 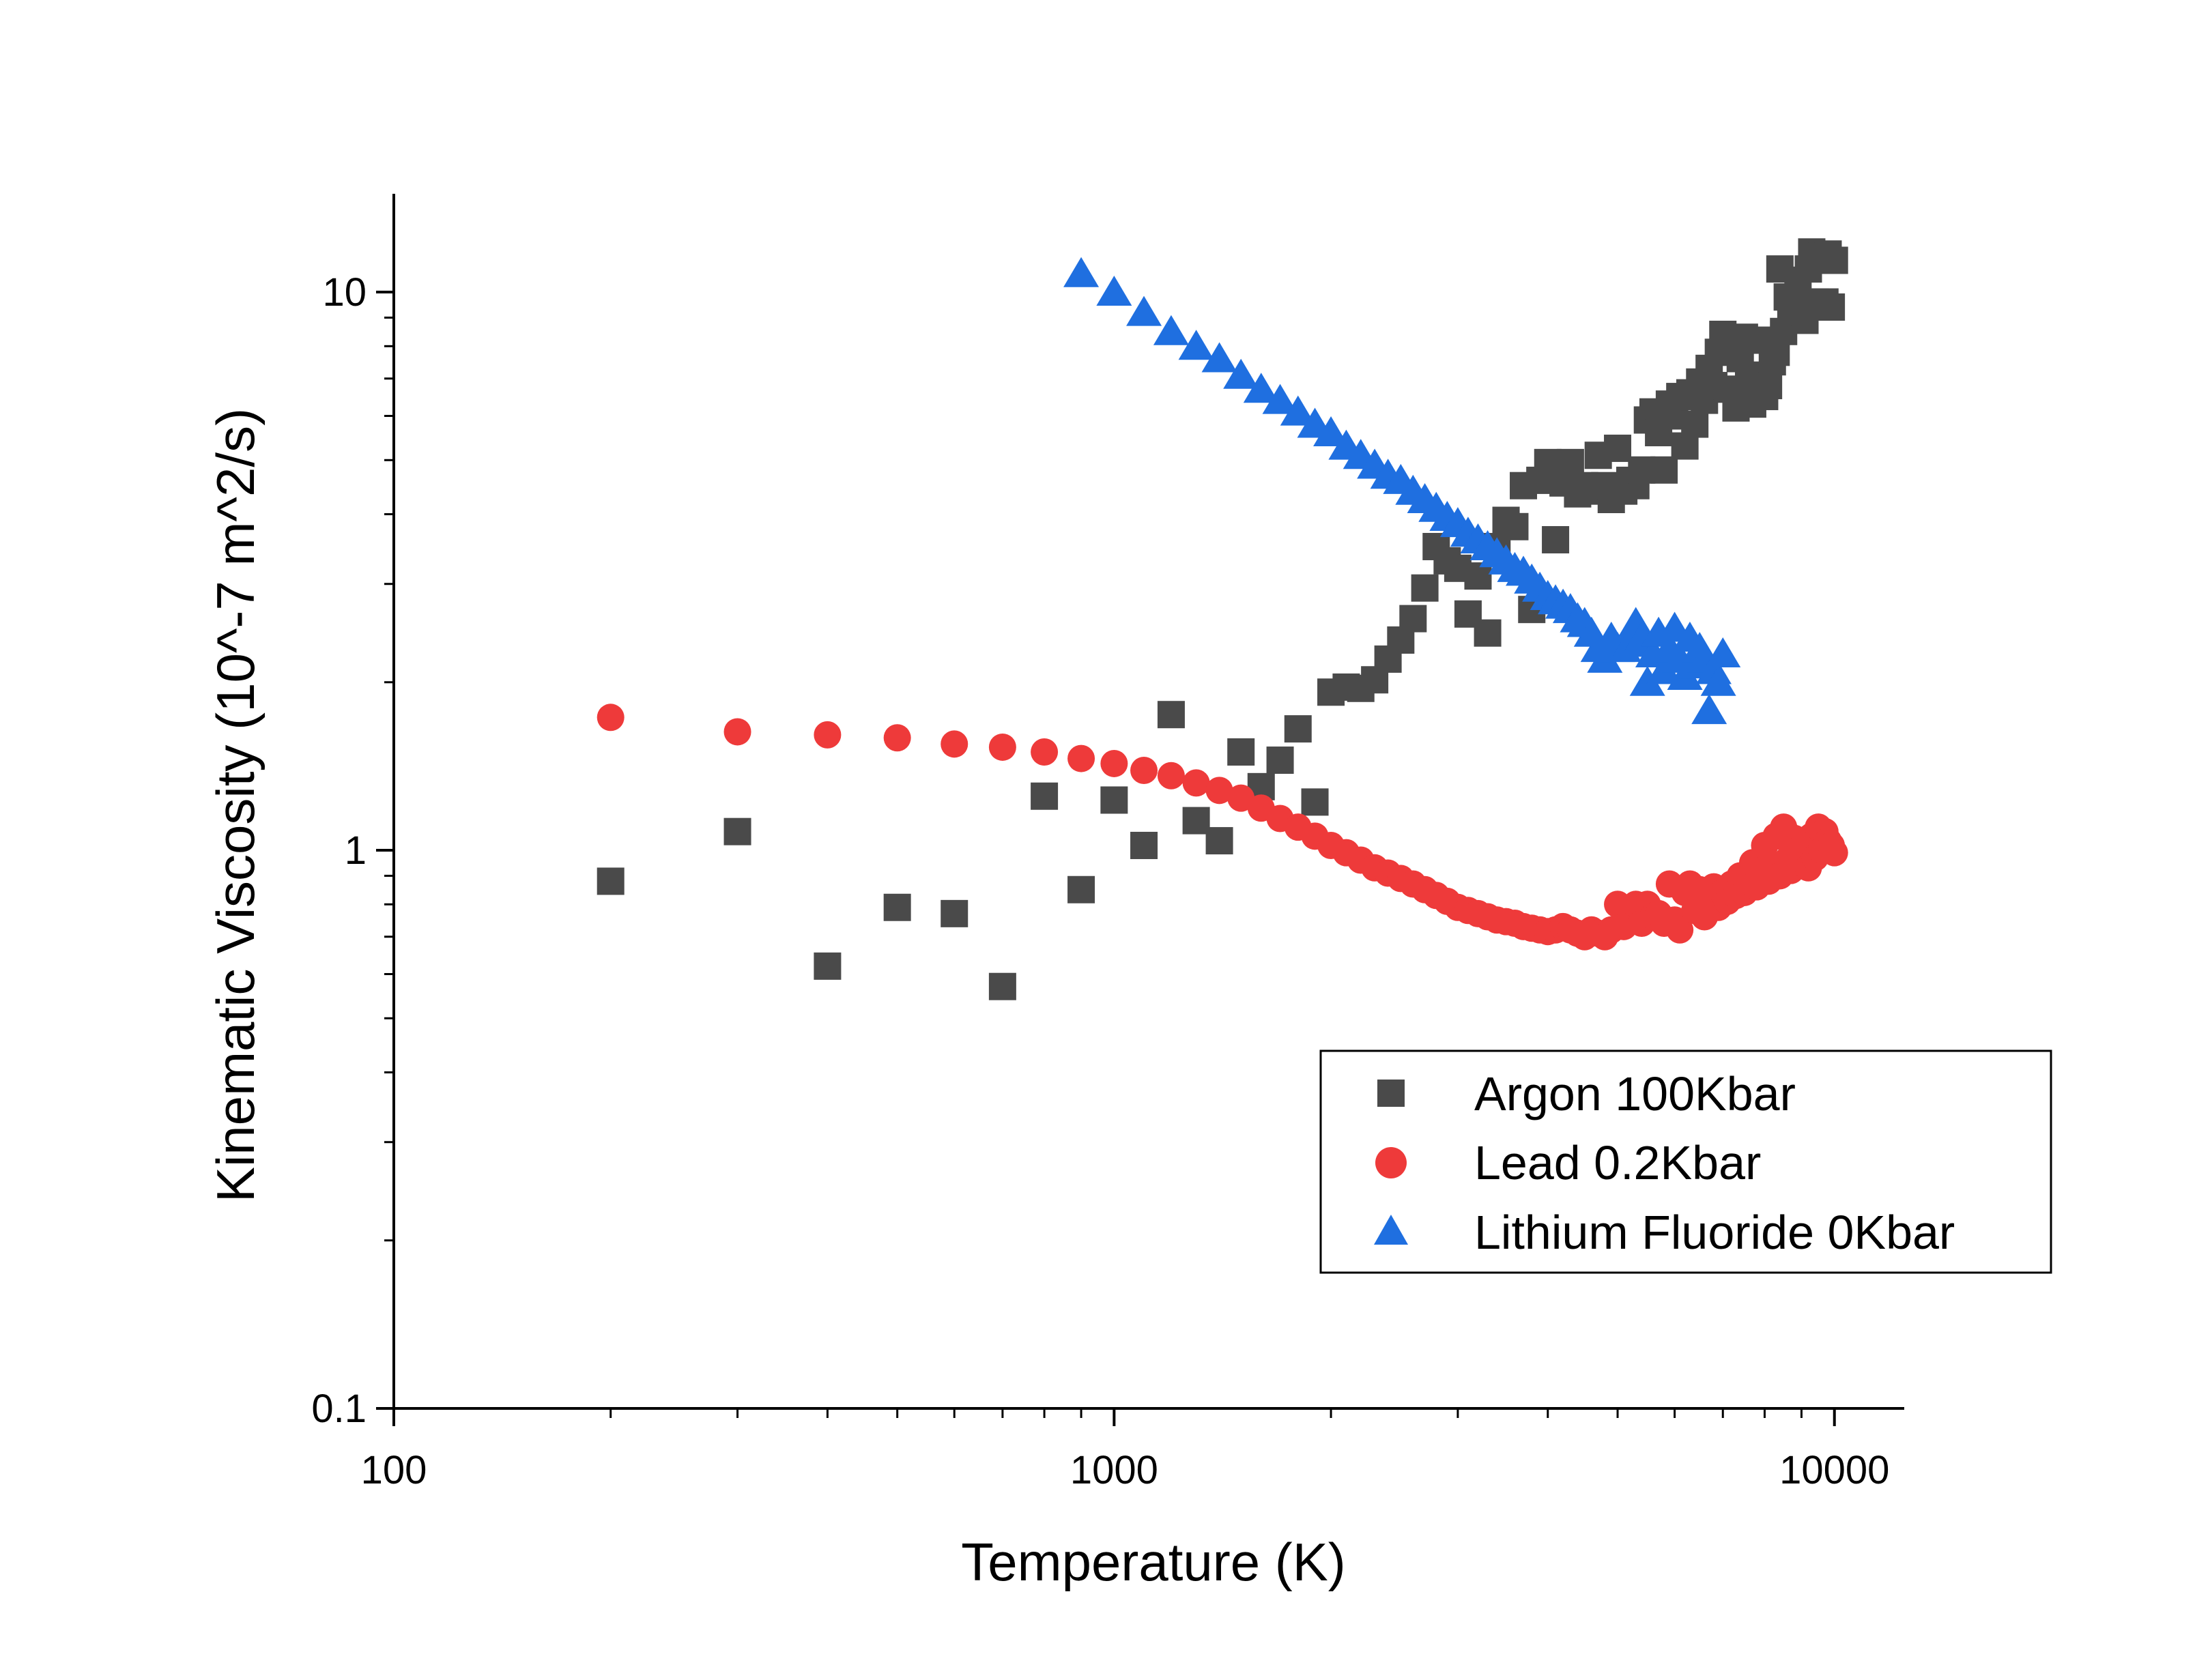 I want to click on x-axis-title: Temperature (K), so click(x=1154, y=1562).